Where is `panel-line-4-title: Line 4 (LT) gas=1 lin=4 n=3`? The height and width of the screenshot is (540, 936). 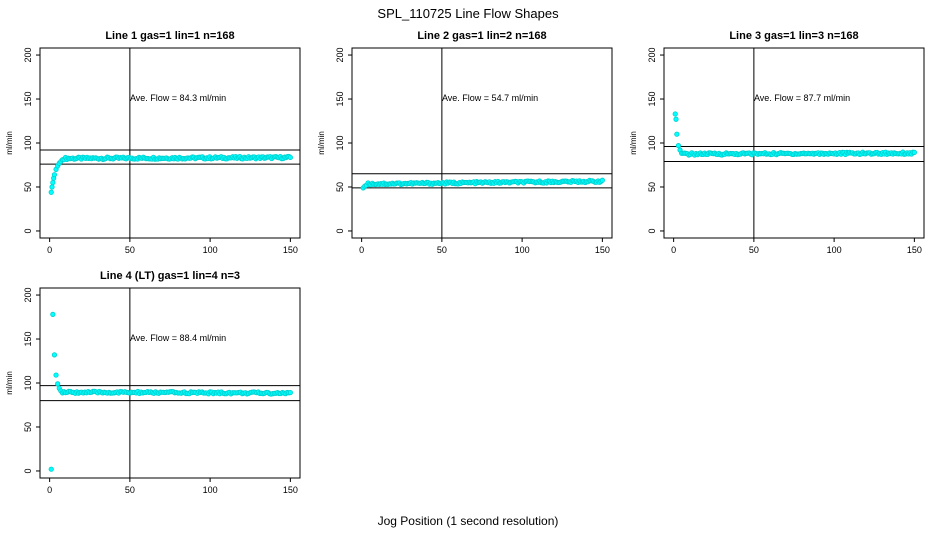
panel-line-4-title: Line 4 (LT) gas=1 lin=4 n=3 is located at coordinates (170, 276).